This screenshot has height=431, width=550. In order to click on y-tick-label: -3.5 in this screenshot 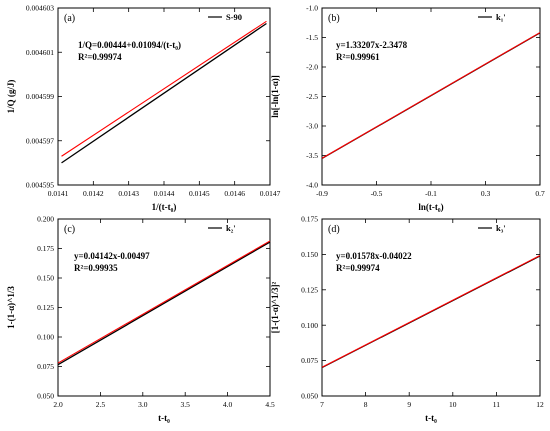, I will do `click(312, 155)`.